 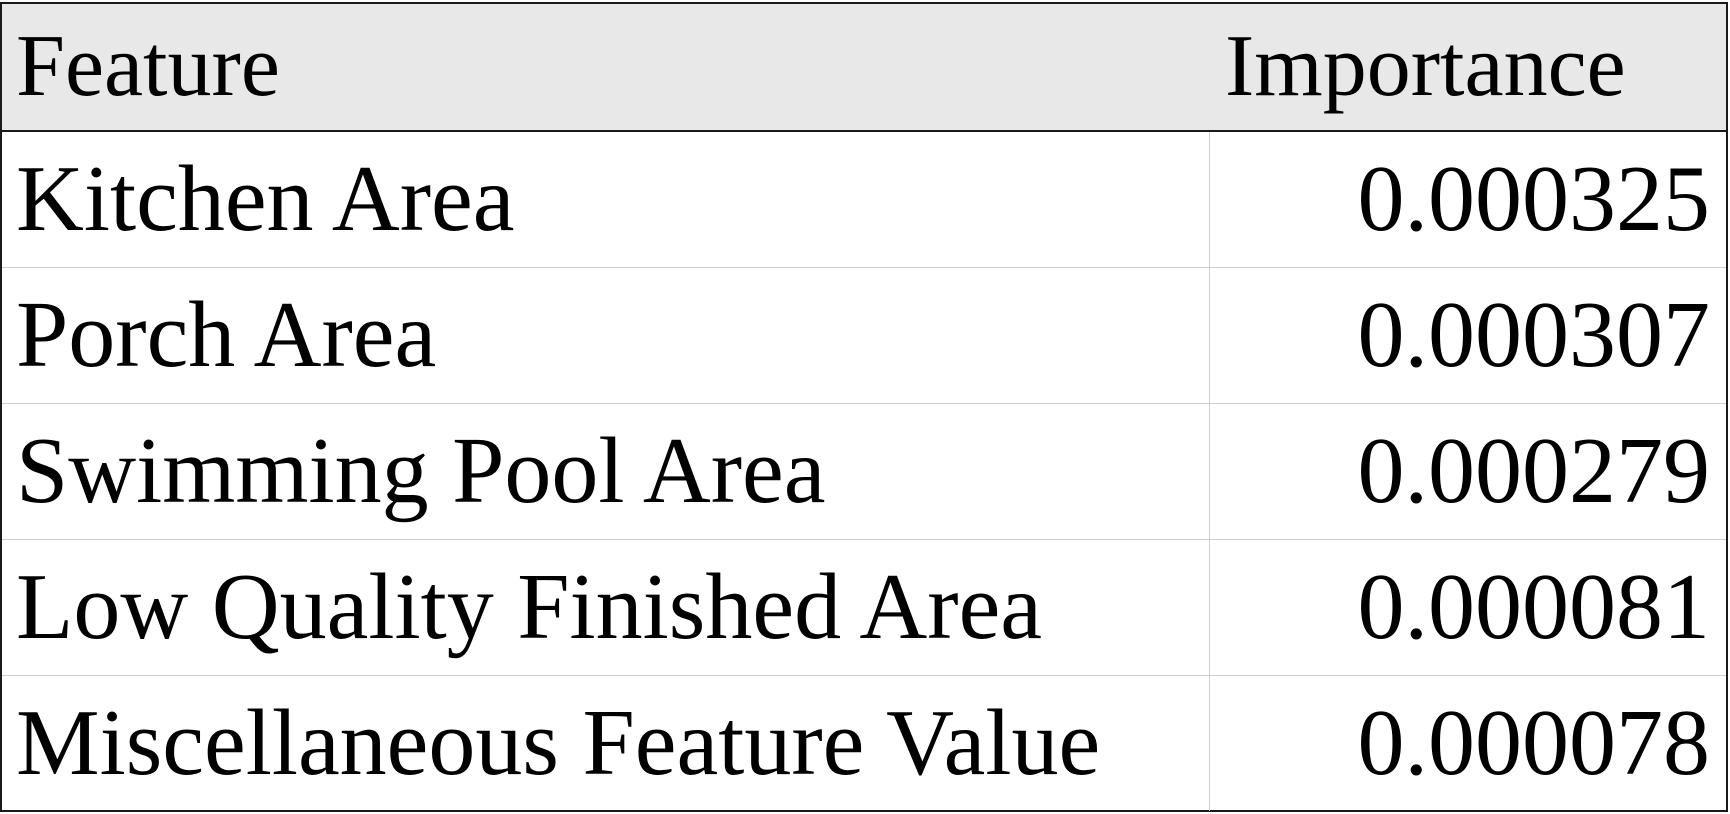 I want to click on feature-cell: Kitchen Area, so click(x=606, y=199).